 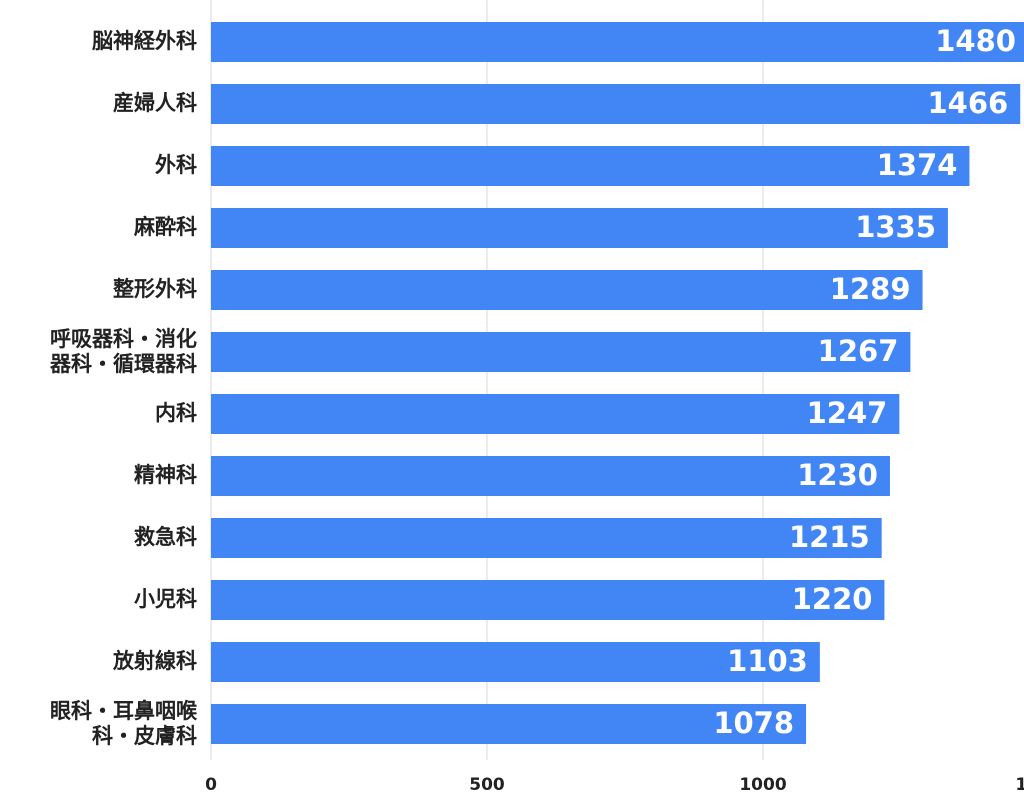 What do you see at coordinates (1019, 785) in the screenshot?
I see `x-tick-label: 1500` at bounding box center [1019, 785].